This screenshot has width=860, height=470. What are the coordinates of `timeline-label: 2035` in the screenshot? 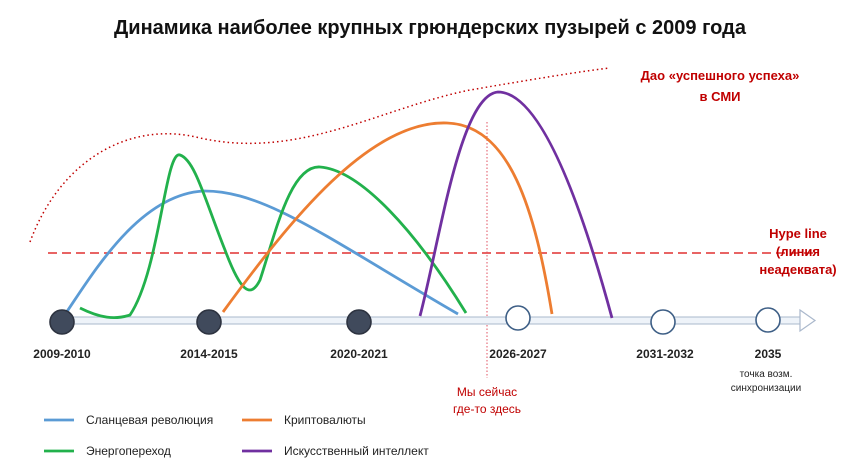 It's located at (768, 354).